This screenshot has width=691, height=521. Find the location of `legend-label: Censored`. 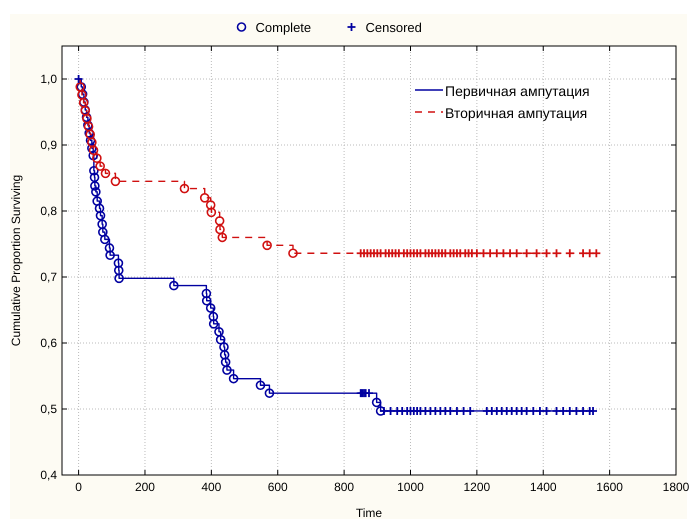

legend-label: Censored is located at coordinates (394, 27).